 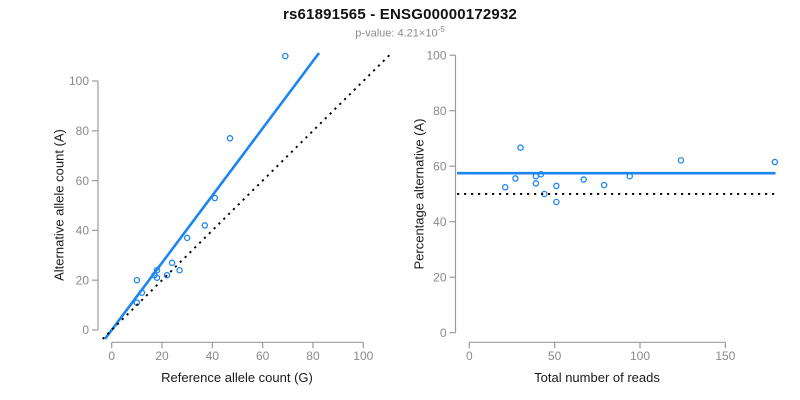 I want to click on right-xaxis-title: Total number of reads, so click(x=597, y=377).